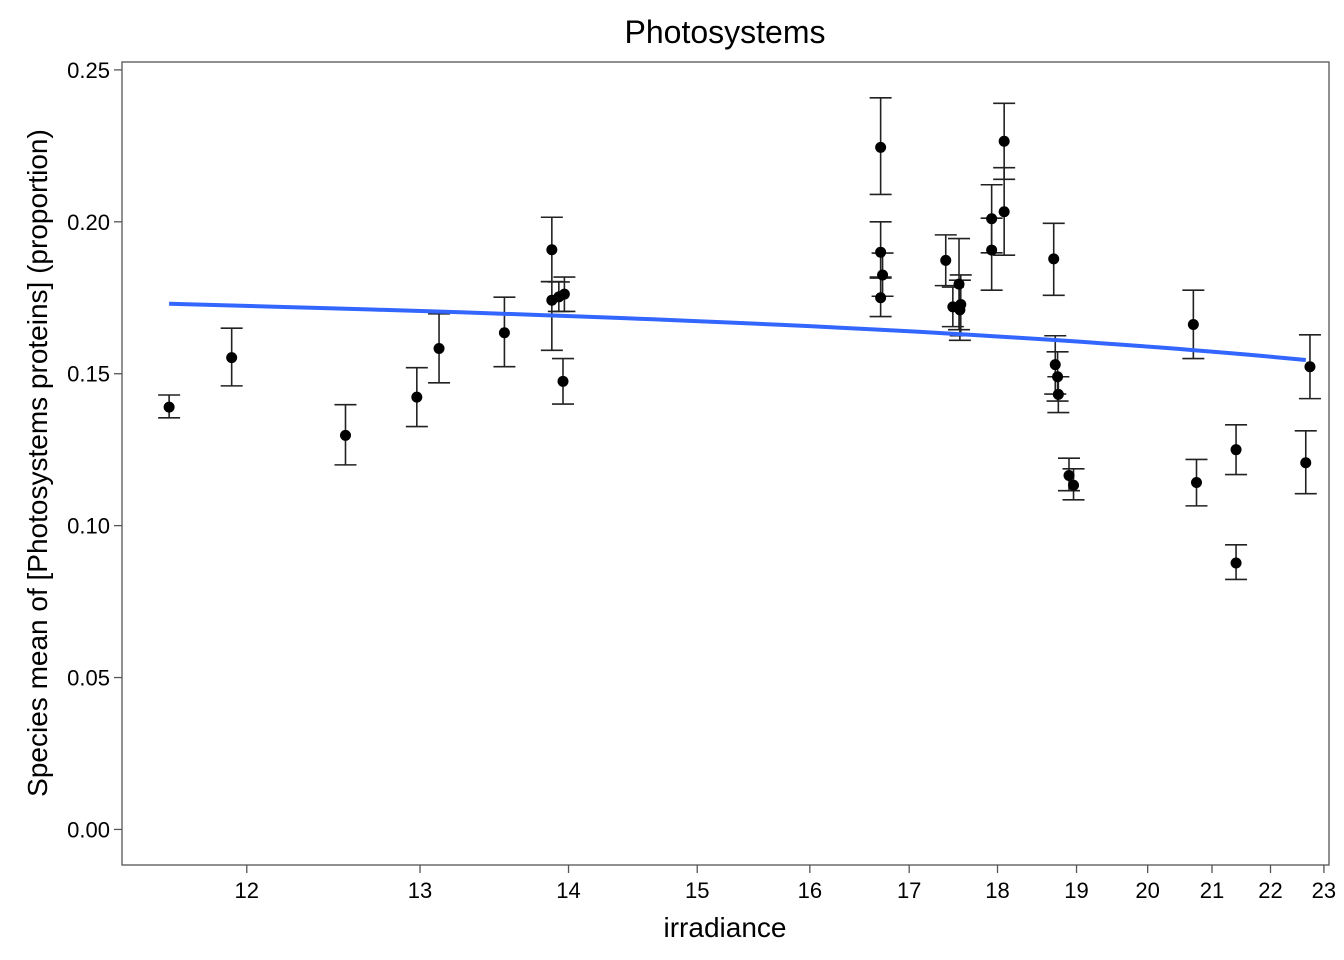  Describe the element at coordinates (1076, 890) in the screenshot. I see `x-tick-label: 19` at that location.